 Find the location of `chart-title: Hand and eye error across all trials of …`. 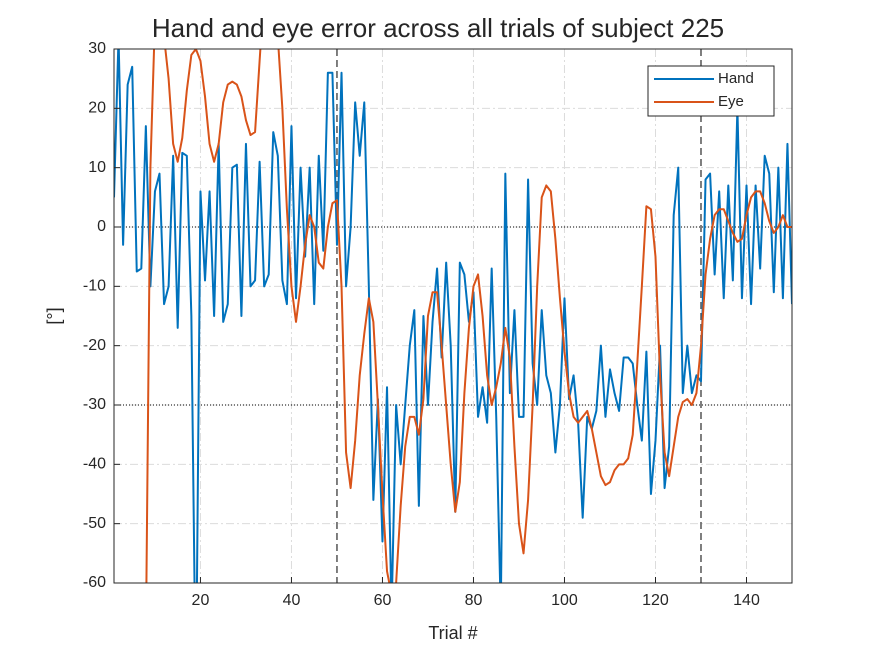

chart-title: Hand and eye error across all trials of … is located at coordinates (438, 28).